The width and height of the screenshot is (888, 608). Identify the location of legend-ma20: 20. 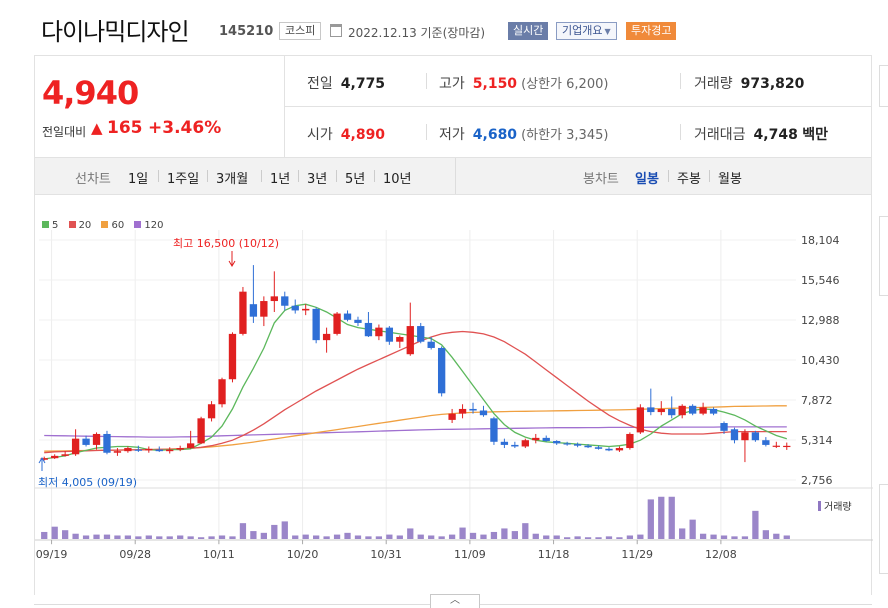
(79, 225).